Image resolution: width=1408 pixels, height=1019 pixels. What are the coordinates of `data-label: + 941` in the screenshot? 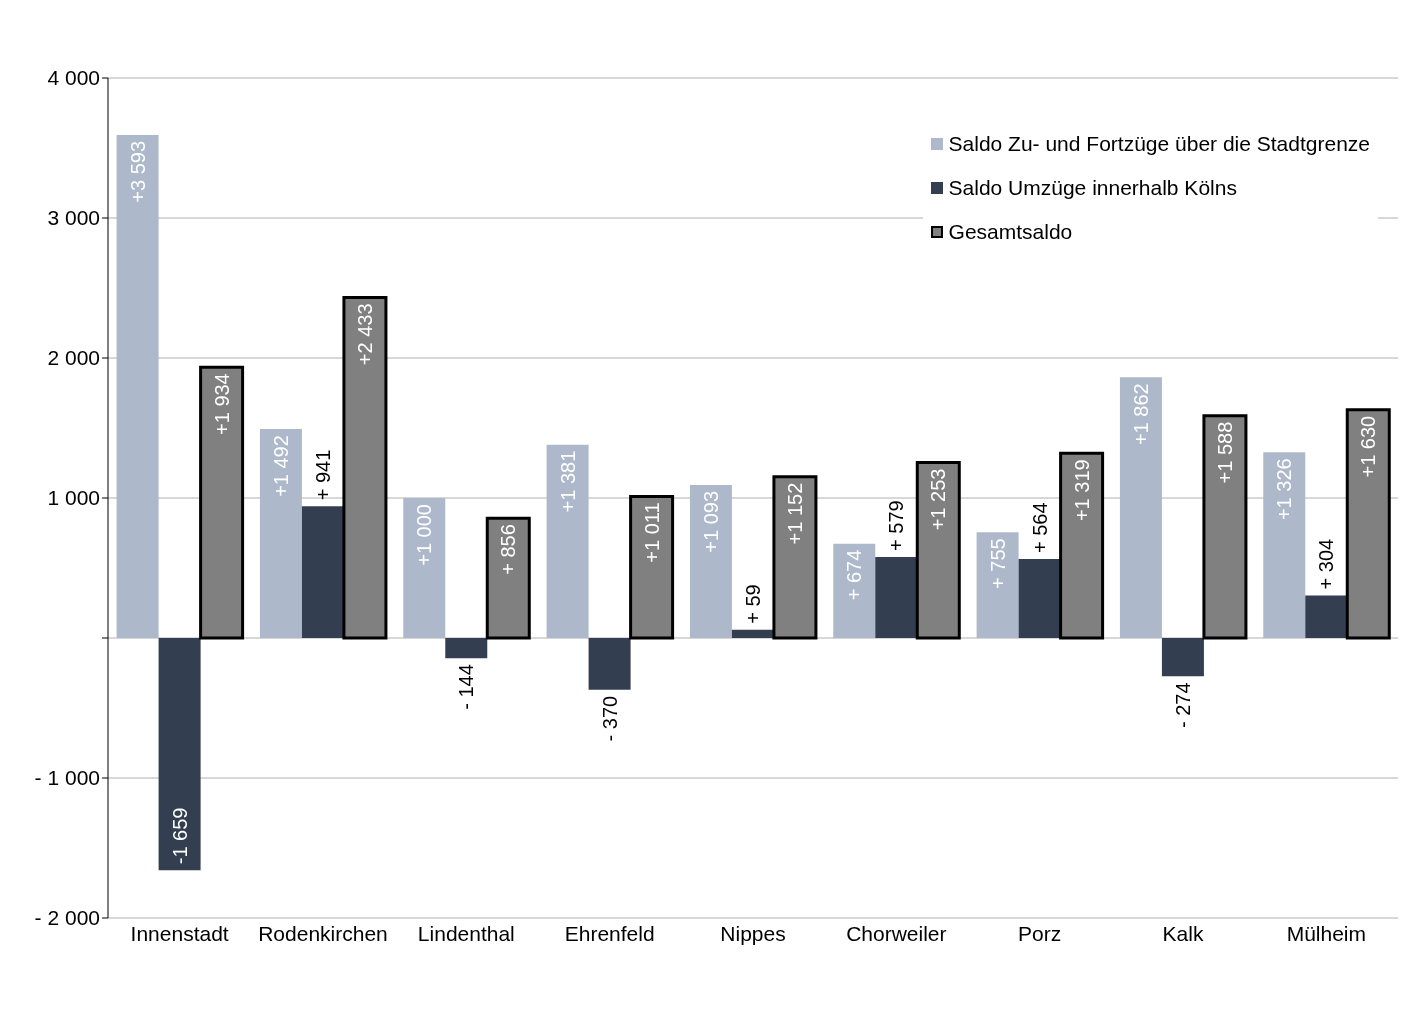 It's located at (322, 475).